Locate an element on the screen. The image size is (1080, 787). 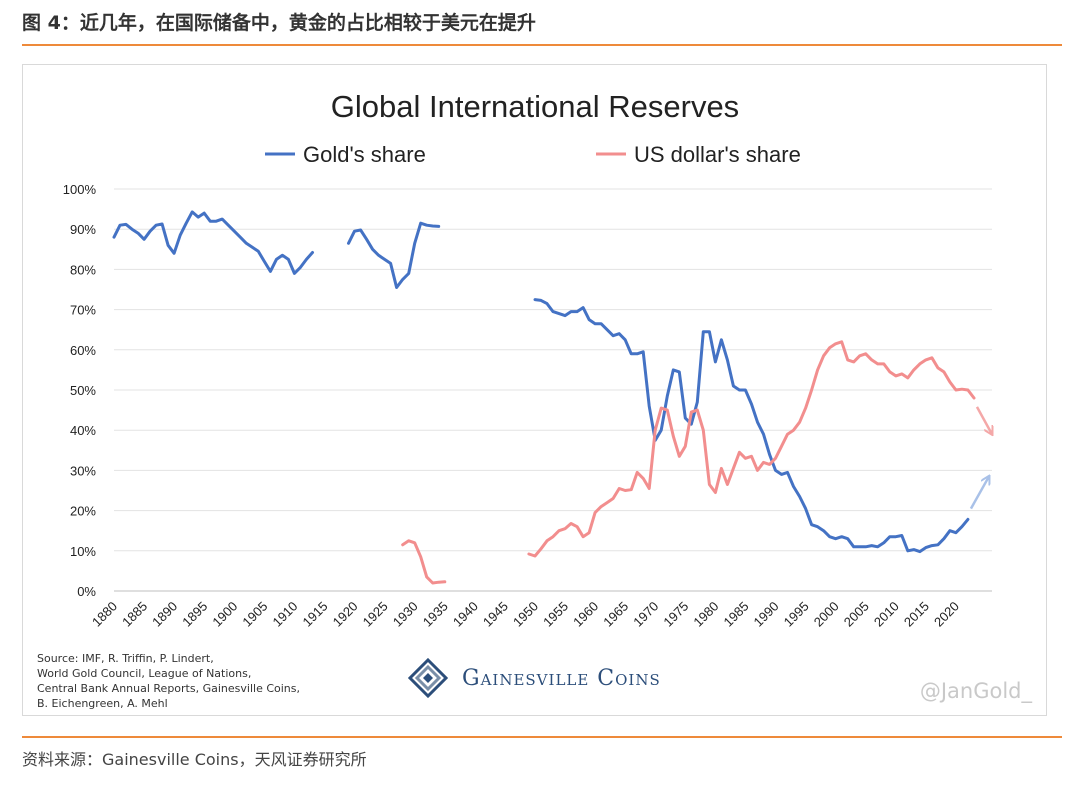
x-tick-label: 1935 is located at coordinates (435, 614).